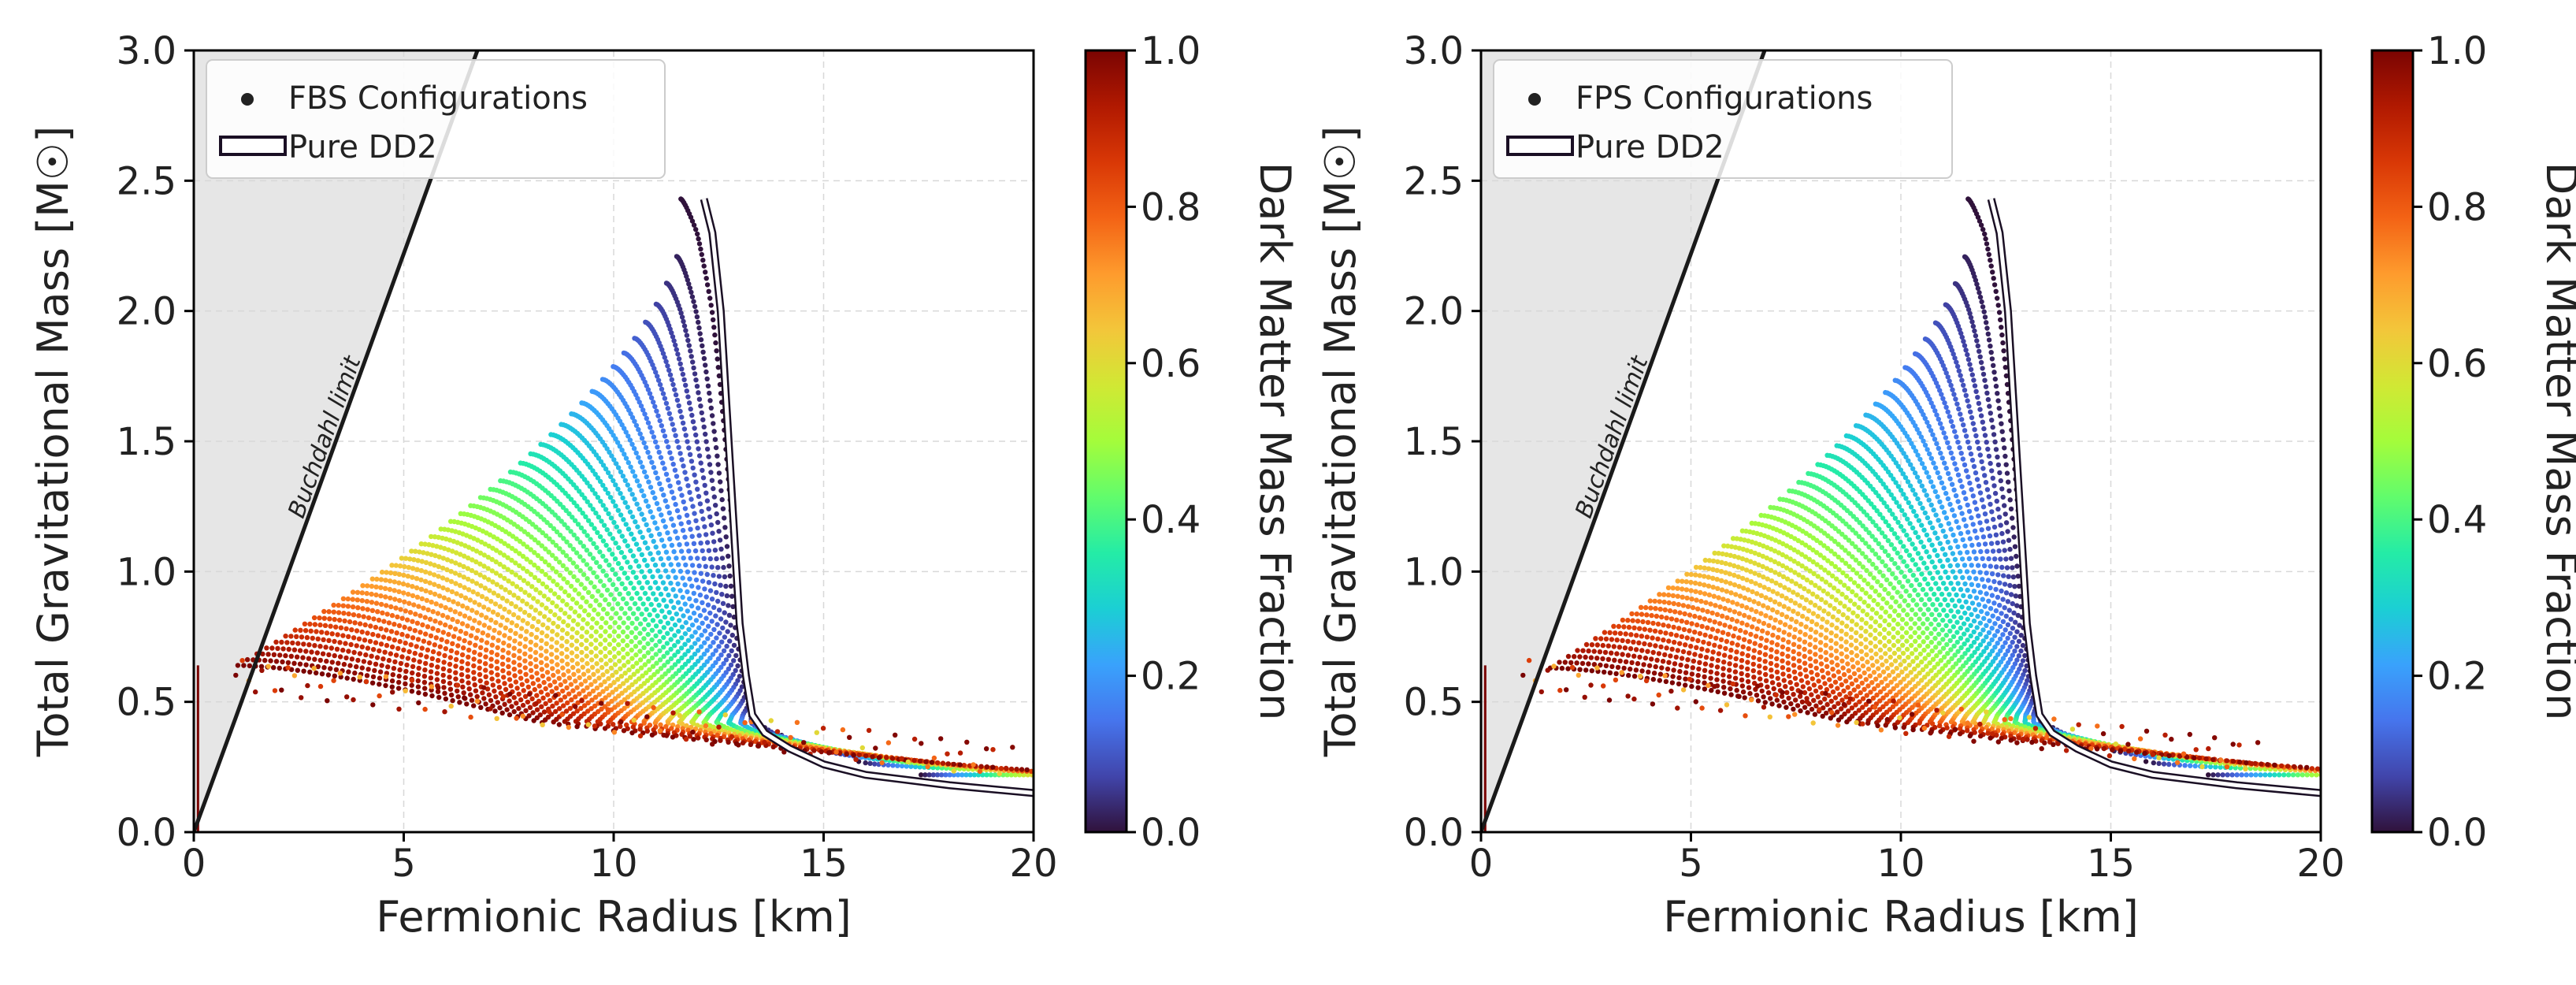 This screenshot has width=2576, height=985. Describe the element at coordinates (146, 51) in the screenshot. I see `y-tick-label: 3.0` at that location.